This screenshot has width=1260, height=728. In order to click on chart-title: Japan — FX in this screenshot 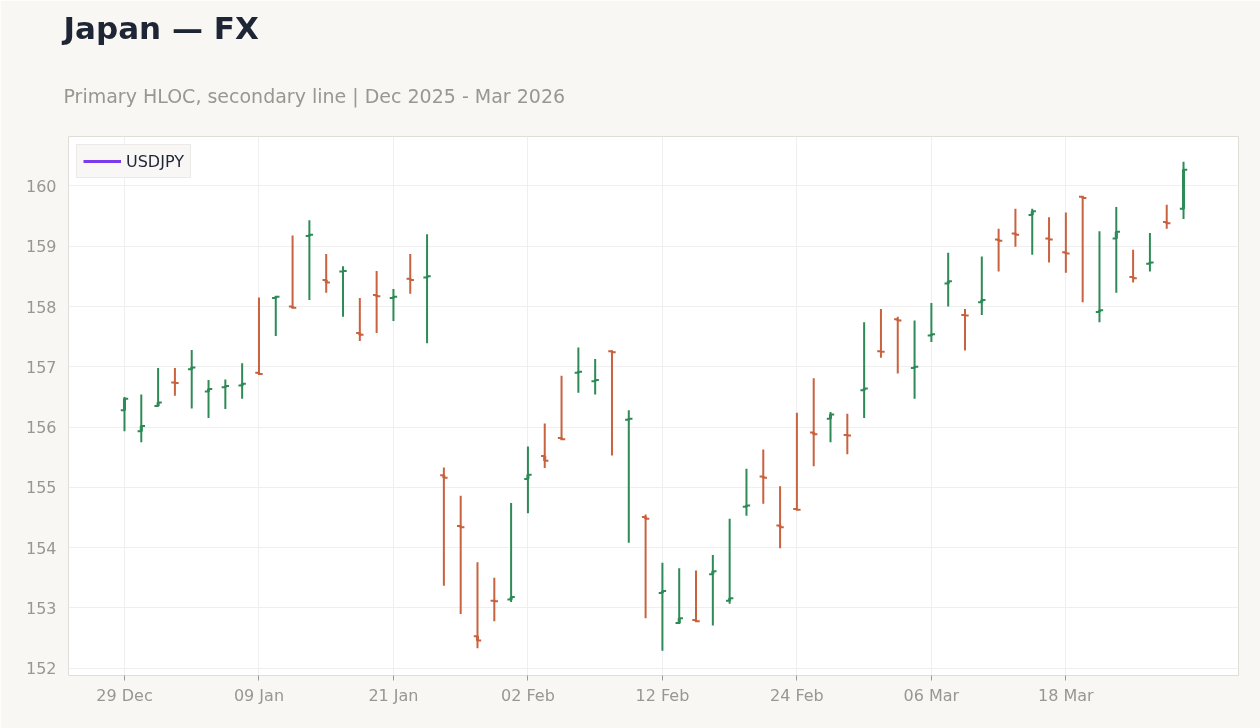, I will do `click(160, 27)`.